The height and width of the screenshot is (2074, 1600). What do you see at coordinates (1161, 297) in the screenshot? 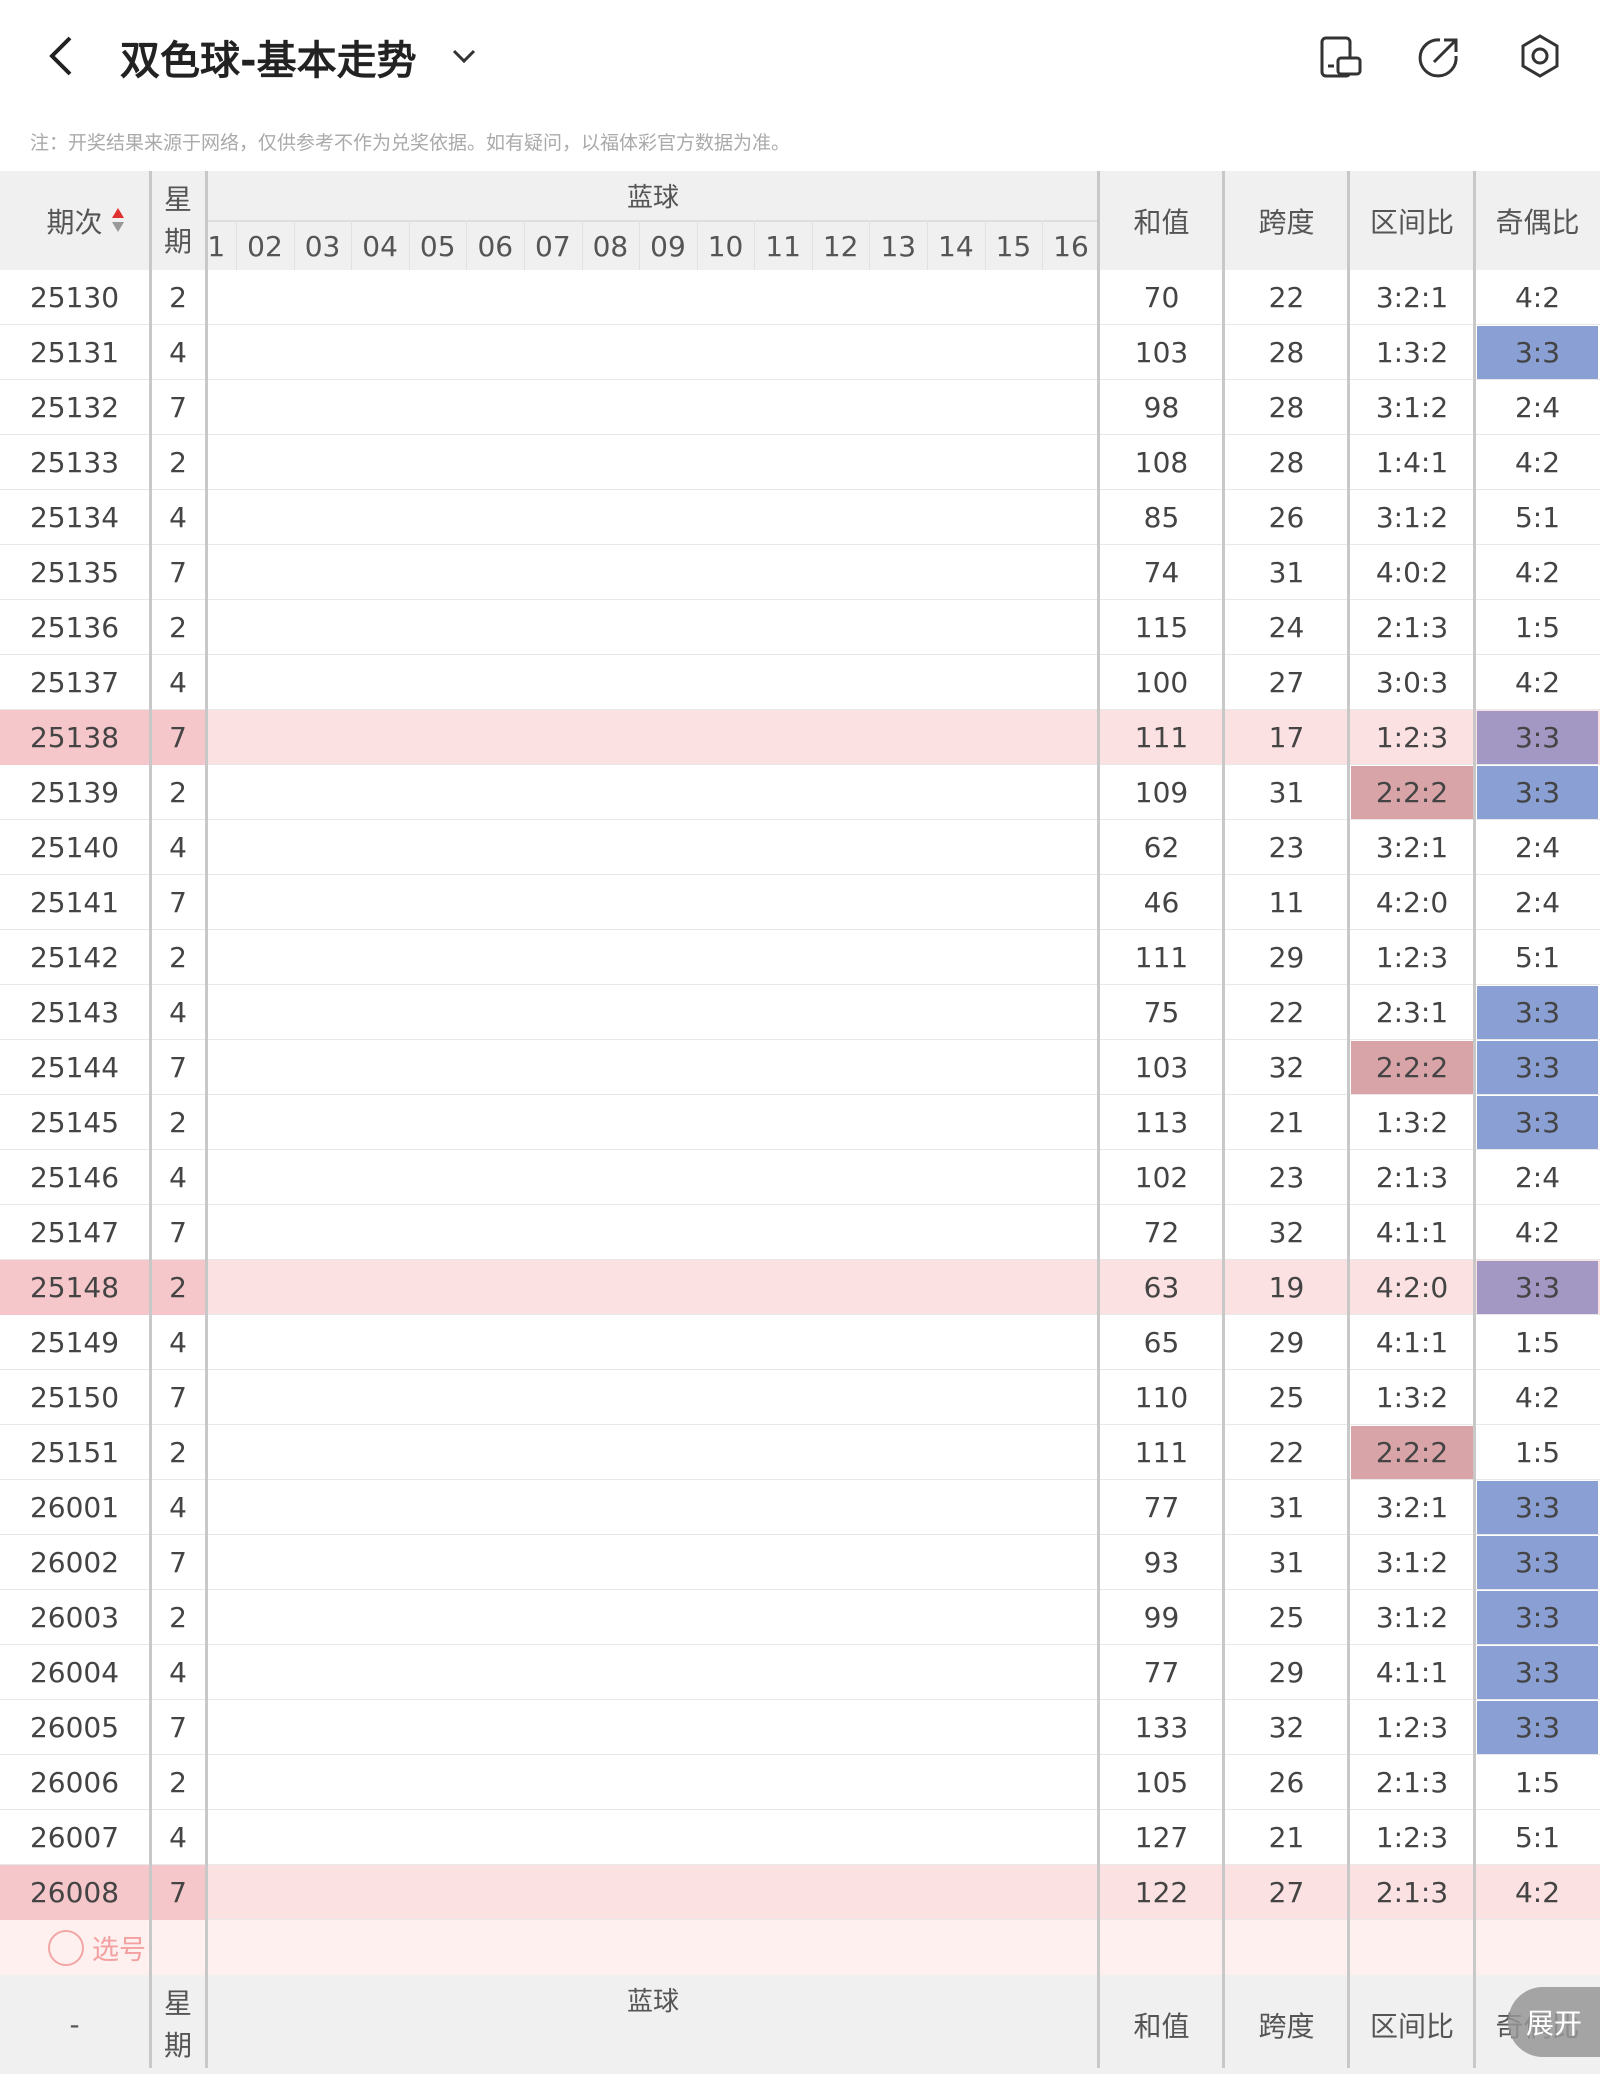
I see `sum-cell: 70` at bounding box center [1161, 297].